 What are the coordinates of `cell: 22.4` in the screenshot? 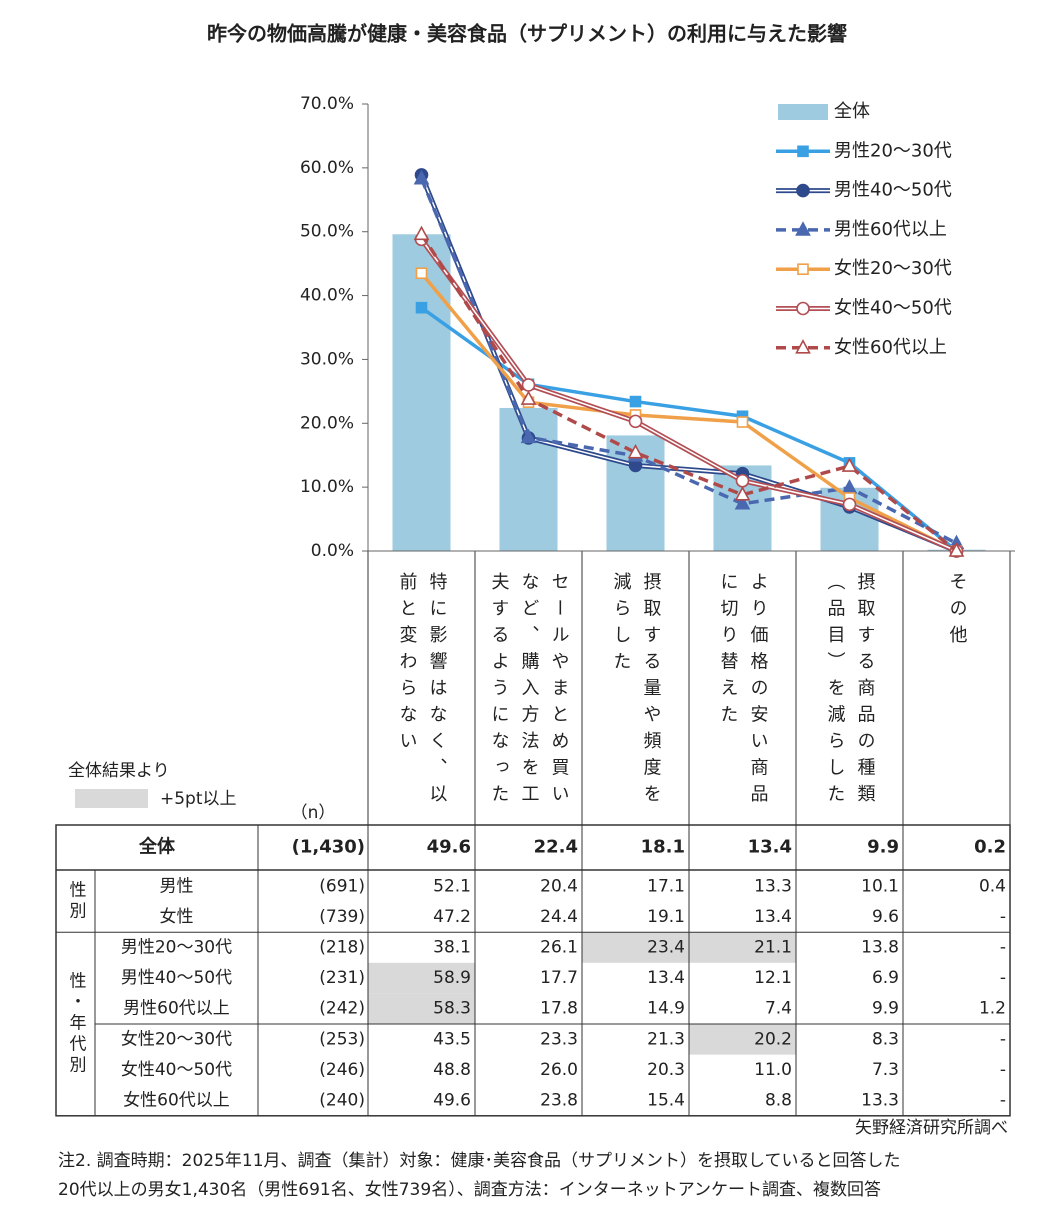 It's located at (556, 847).